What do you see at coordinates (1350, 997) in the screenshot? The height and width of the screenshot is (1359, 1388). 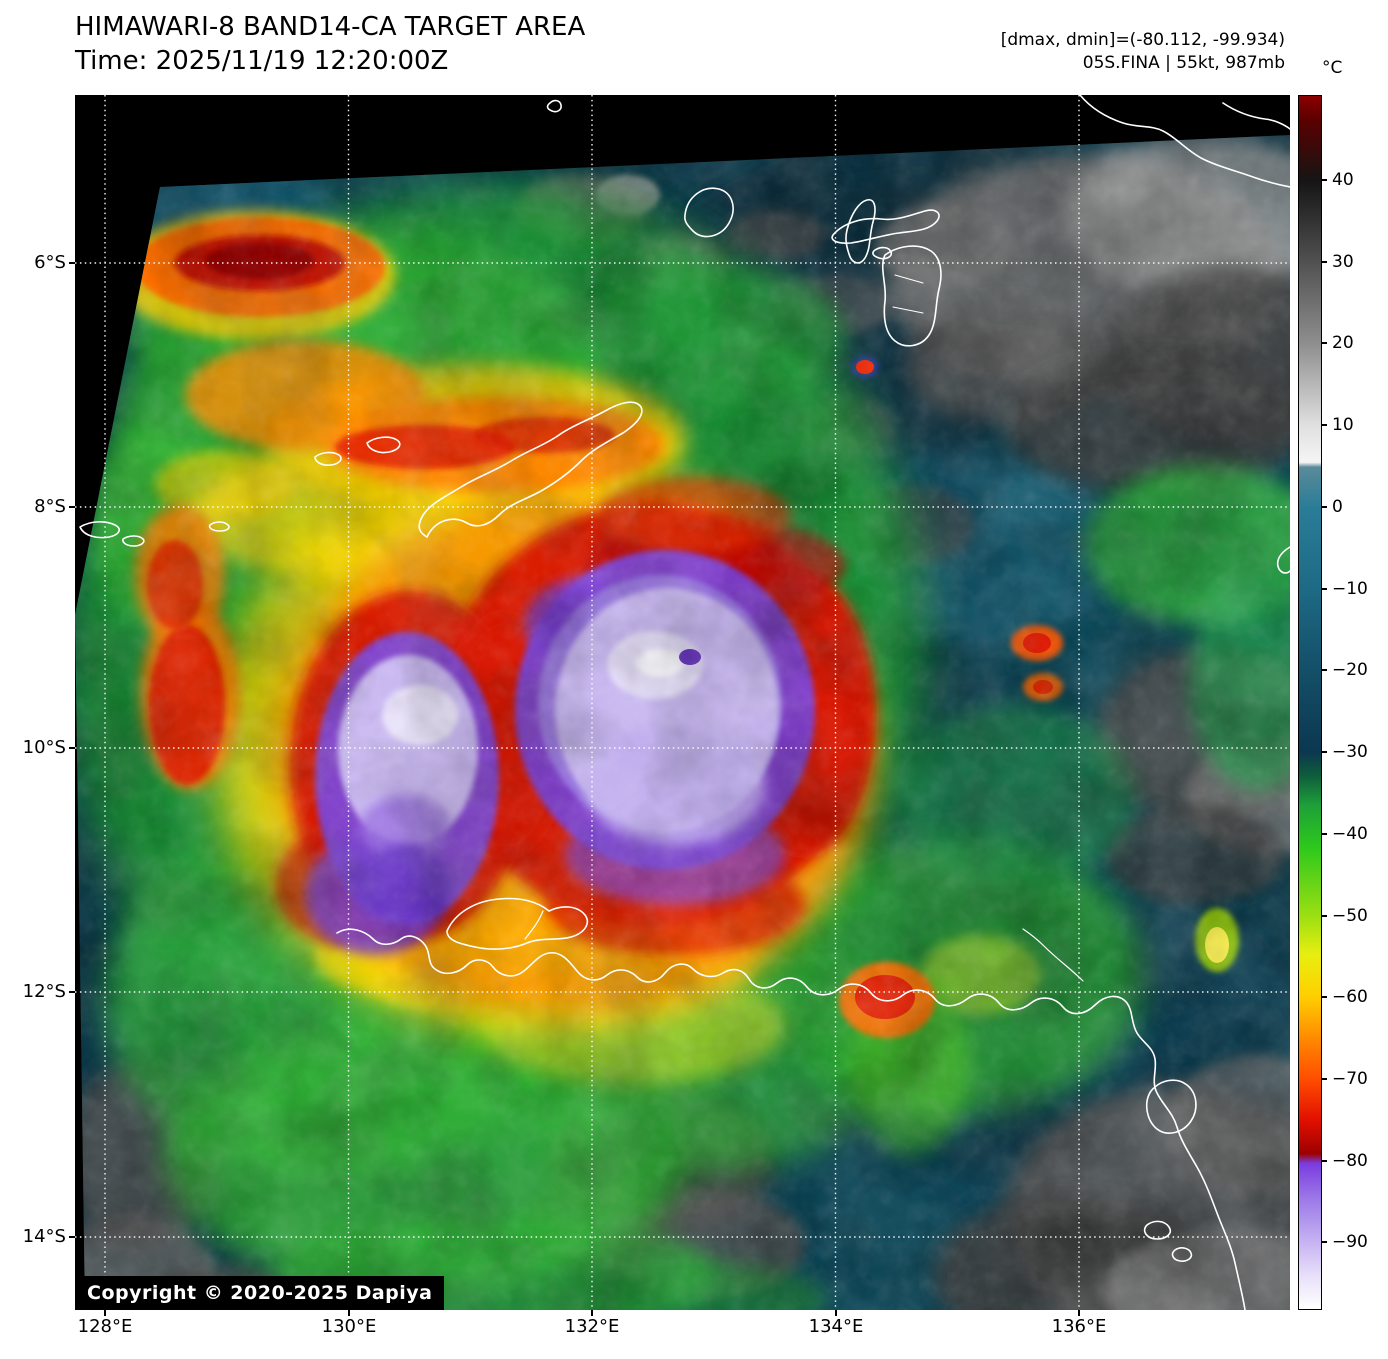 I see `colorbar-tick-label: −60` at bounding box center [1350, 997].